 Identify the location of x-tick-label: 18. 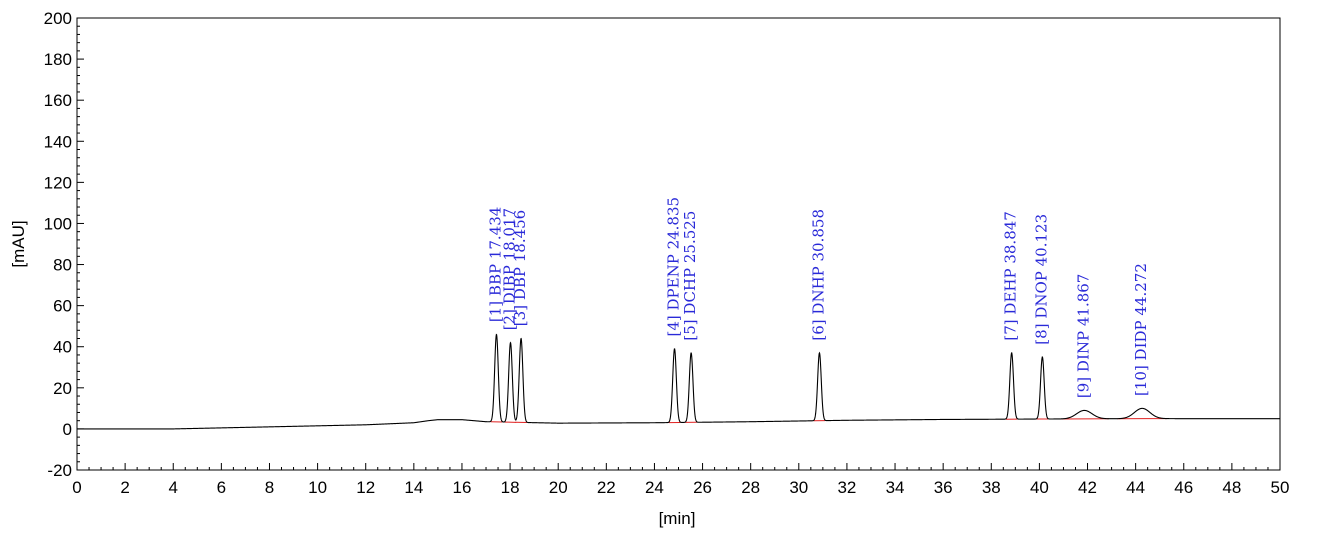
(510, 487).